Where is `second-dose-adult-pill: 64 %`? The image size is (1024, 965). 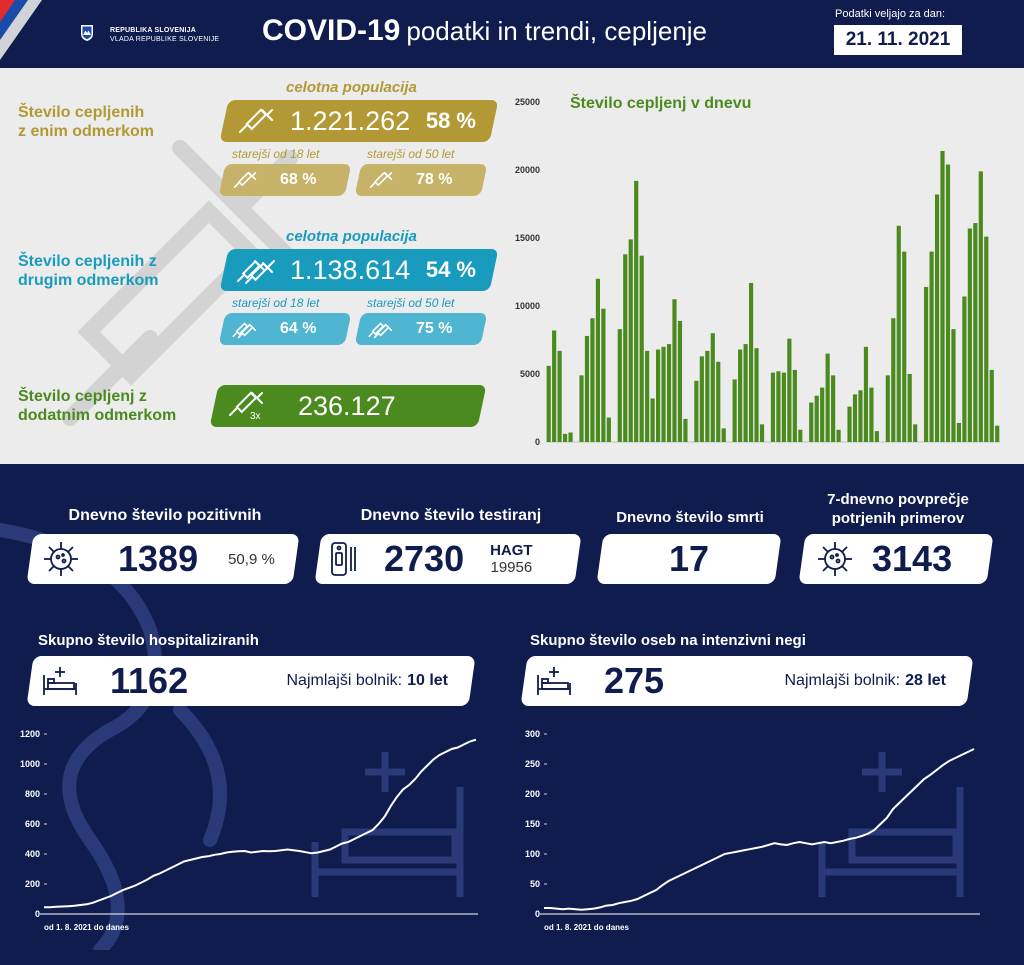
second-dose-adult-pill: 64 % is located at coordinates (285, 329).